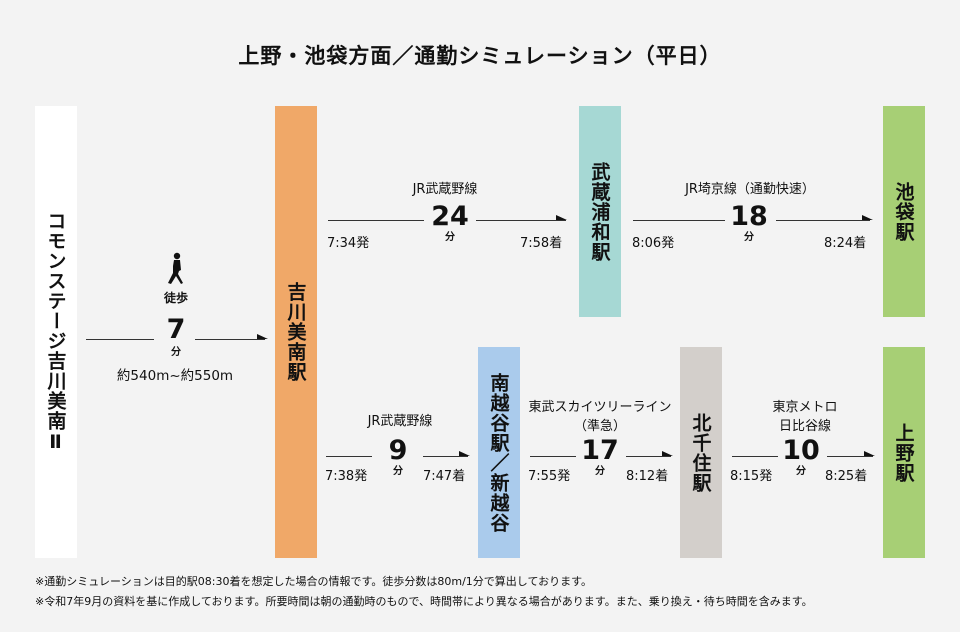  What do you see at coordinates (561, 217) in the screenshot?
I see `musashino-up-arrow-icon` at bounding box center [561, 217].